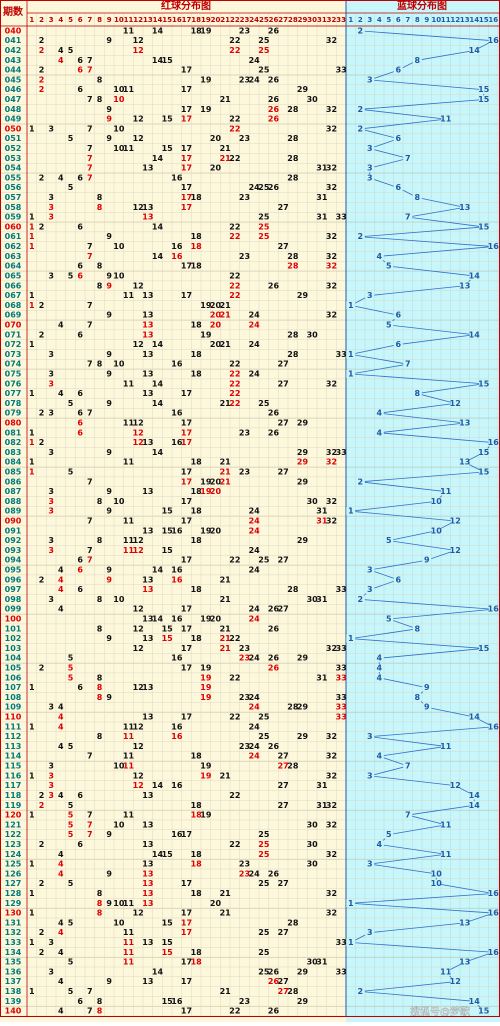 The width and height of the screenshot is (500, 1026). I want to click on red-ball: 18, so click(197, 30).